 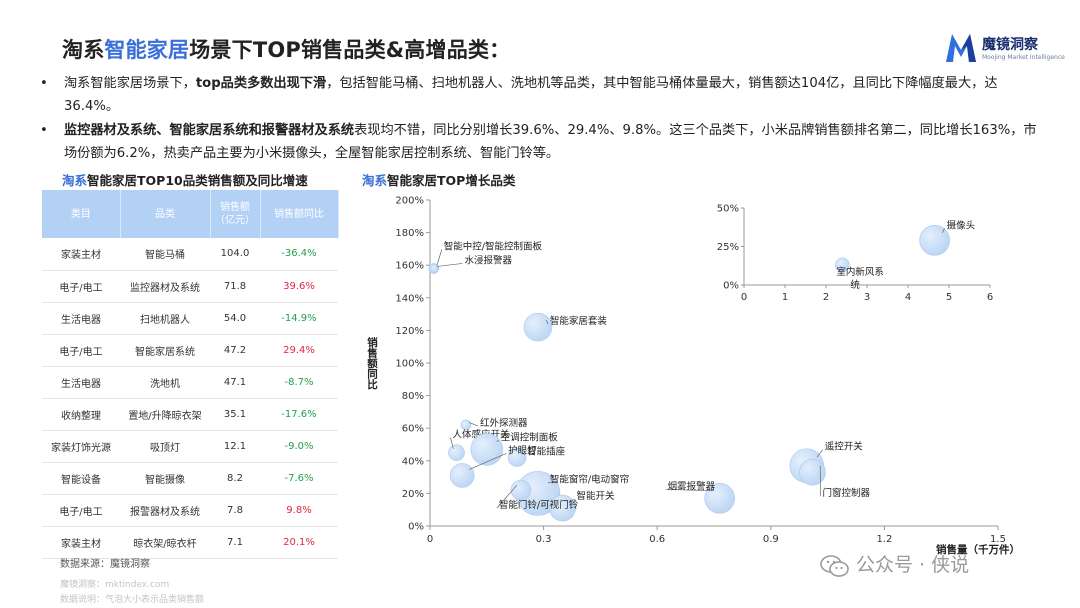 I want to click on x-tick-label: 0.9, so click(x=771, y=539).